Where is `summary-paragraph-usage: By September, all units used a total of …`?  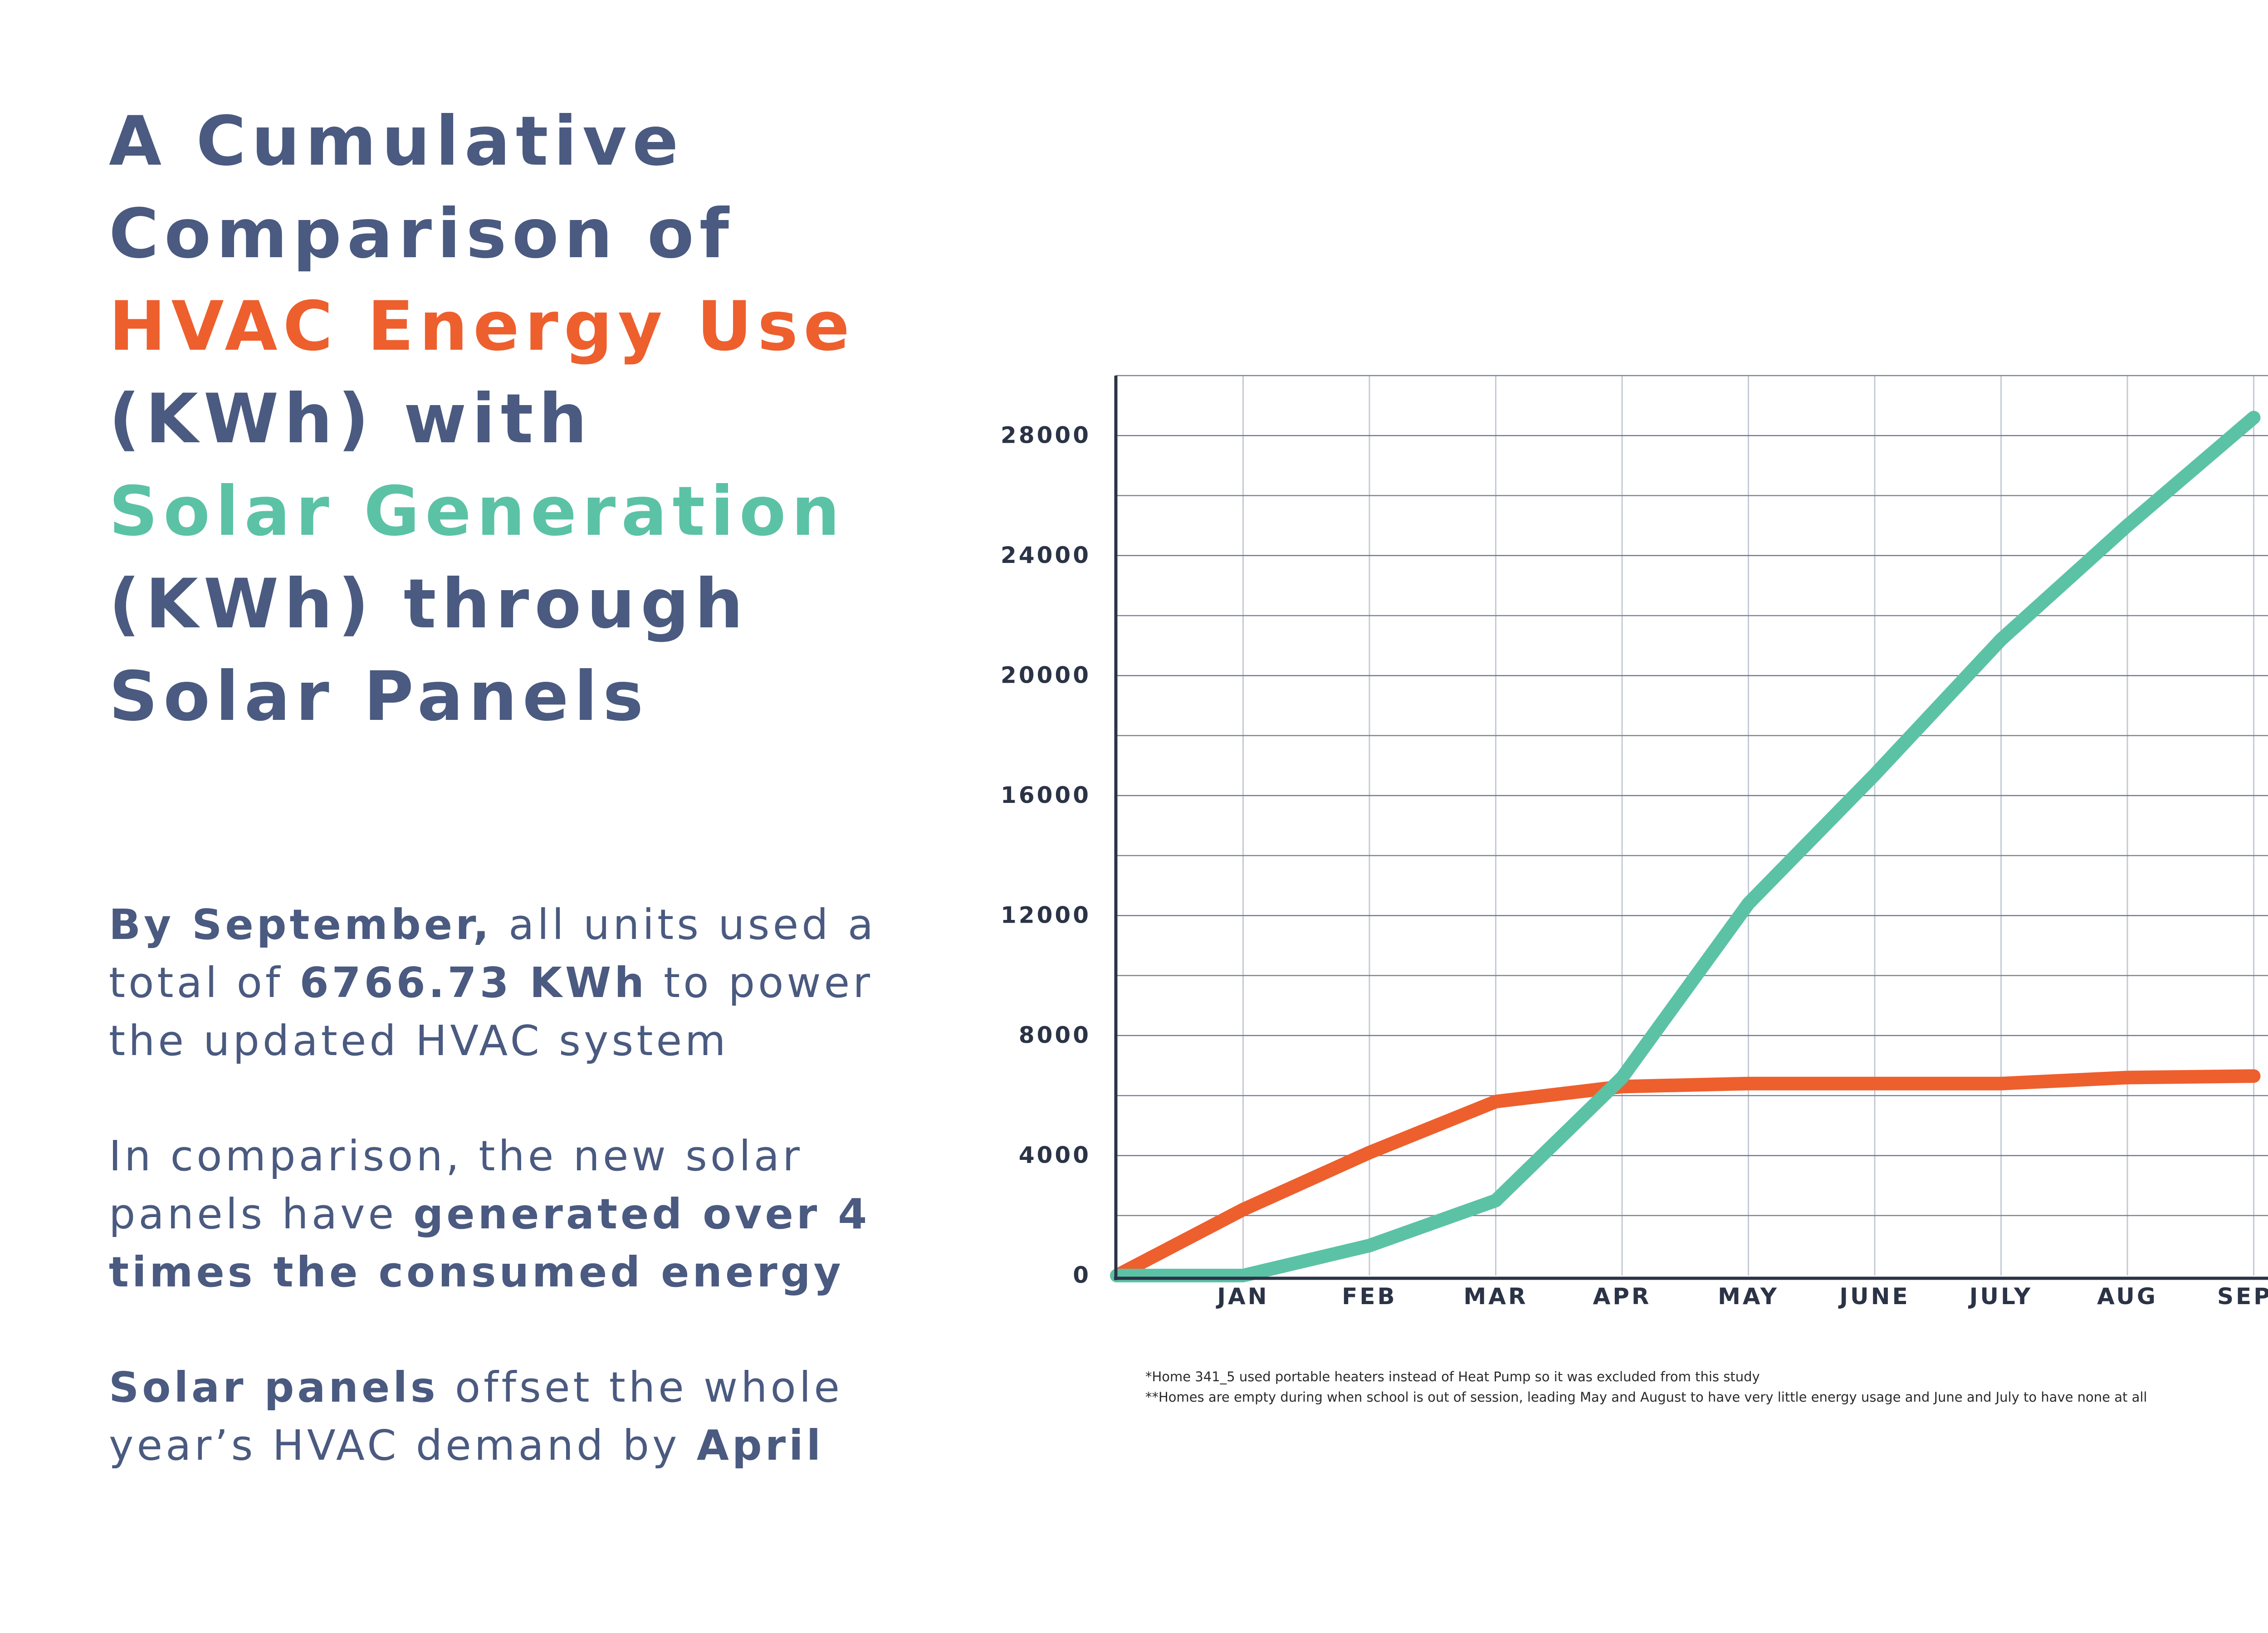
summary-paragraph-usage: By September, all units used a total of … is located at coordinates (506, 983).